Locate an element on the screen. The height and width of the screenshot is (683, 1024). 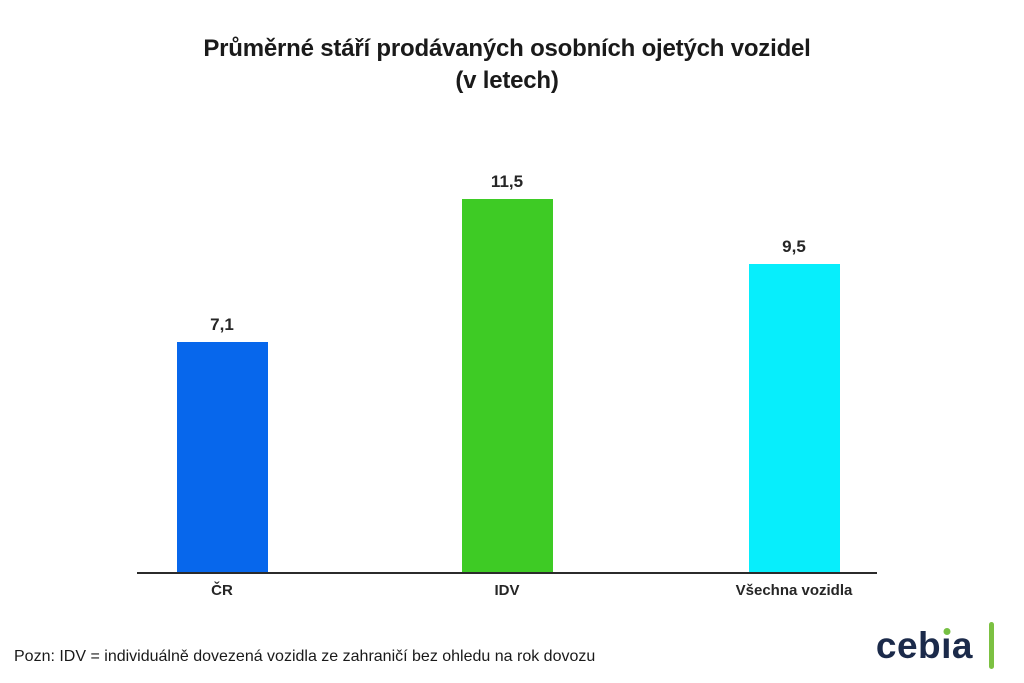
category-label-cr: ČR is located at coordinates (222, 590).